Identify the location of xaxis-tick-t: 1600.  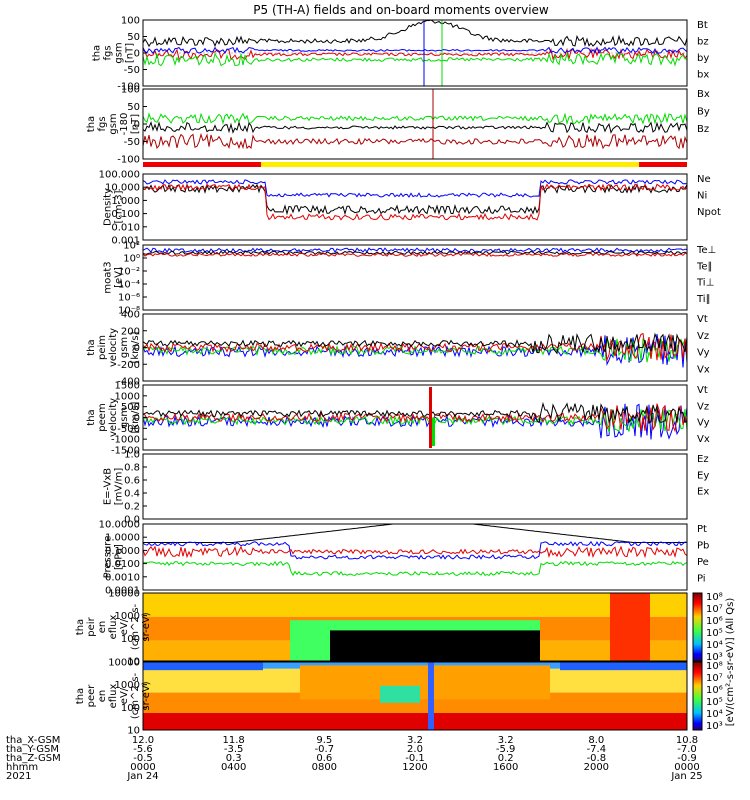
(505, 767).